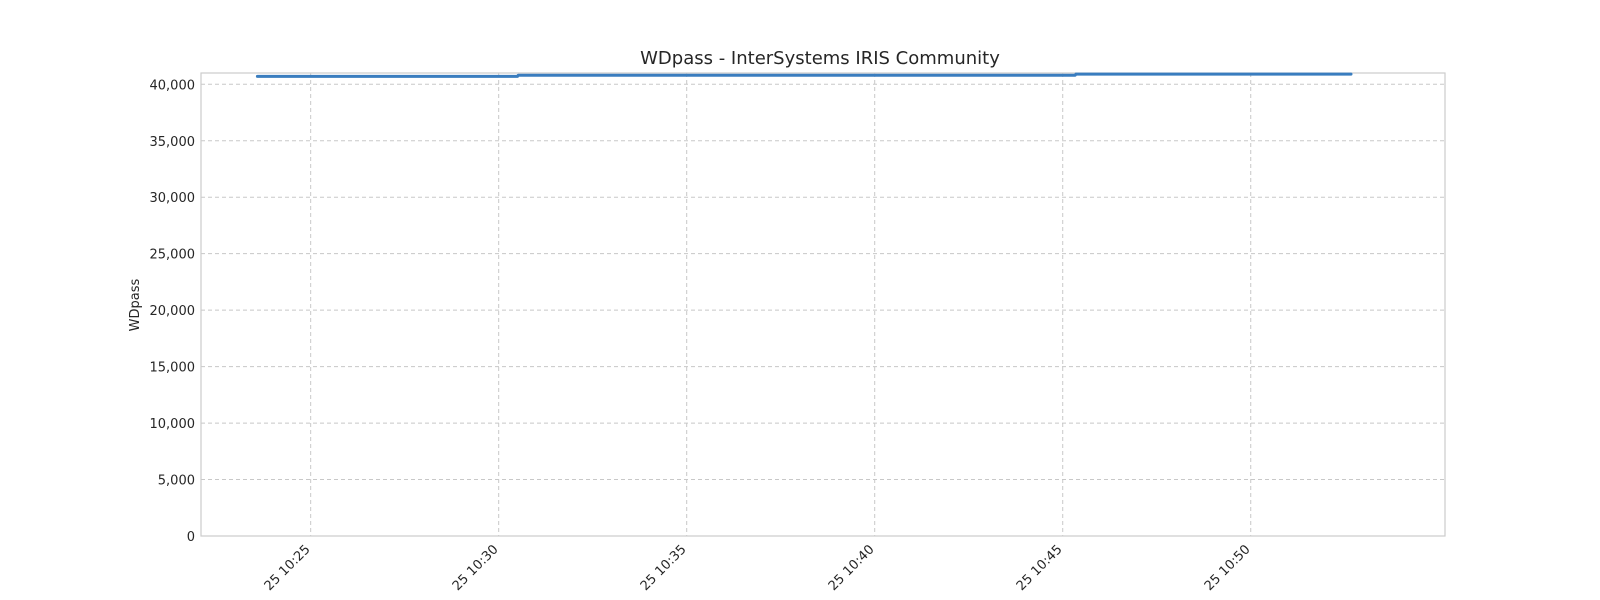  Describe the element at coordinates (664, 568) in the screenshot. I see `x-tick-label: 25 10:35` at that location.